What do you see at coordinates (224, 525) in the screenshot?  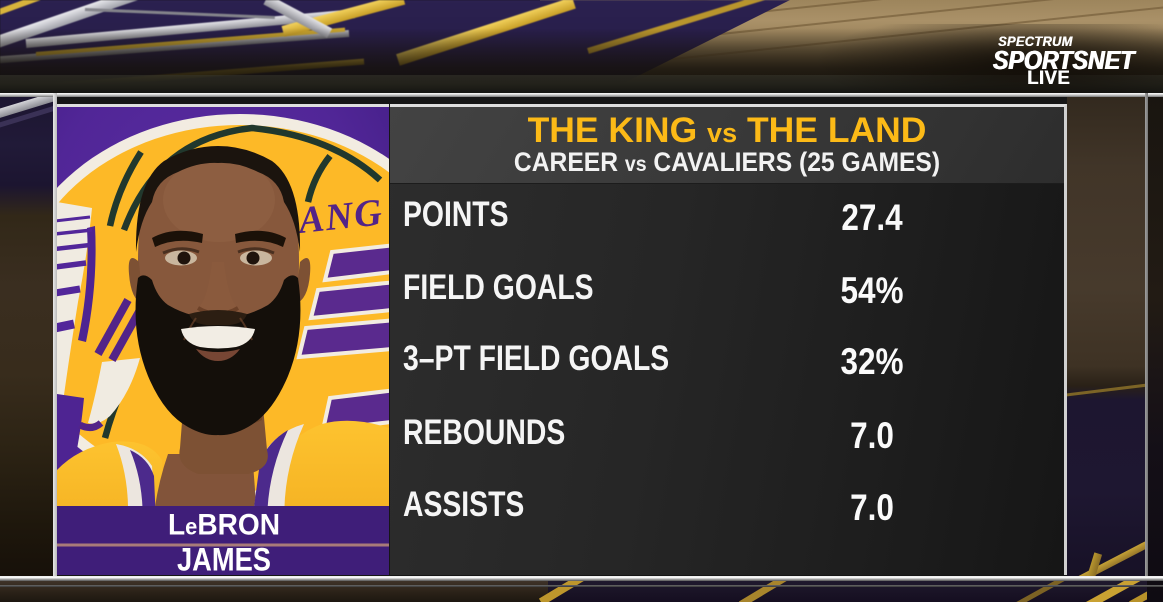 I see `svg-text: LeBRON` at bounding box center [224, 525].